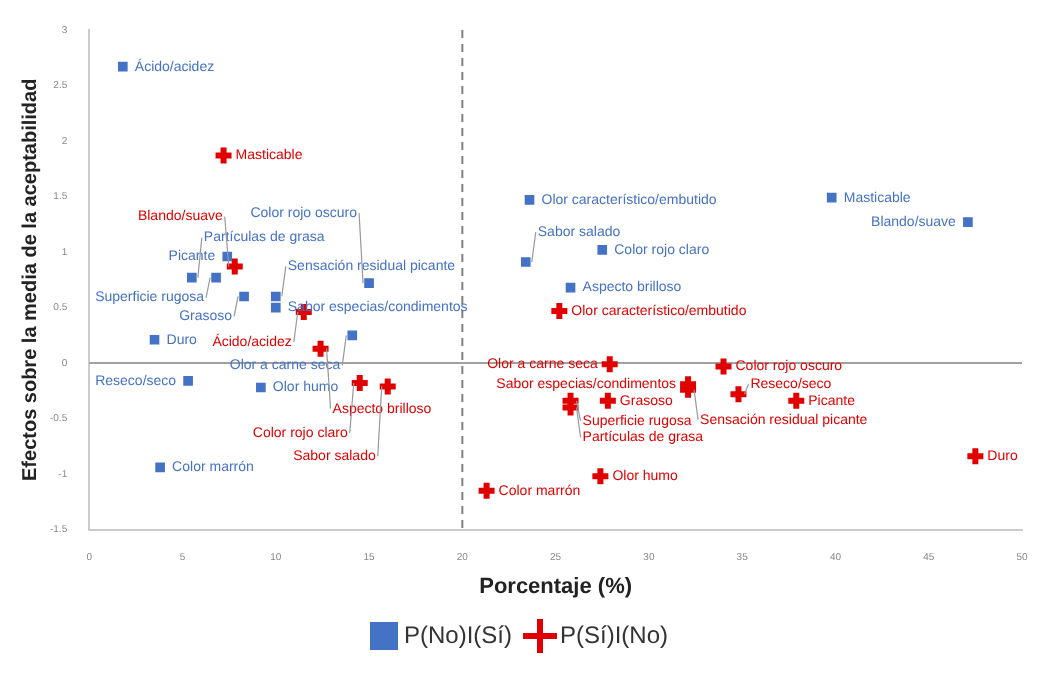 Image resolution: width=1052 pixels, height=684 pixels. I want to click on x-axis-title: Porcentaje (%), so click(556, 586).